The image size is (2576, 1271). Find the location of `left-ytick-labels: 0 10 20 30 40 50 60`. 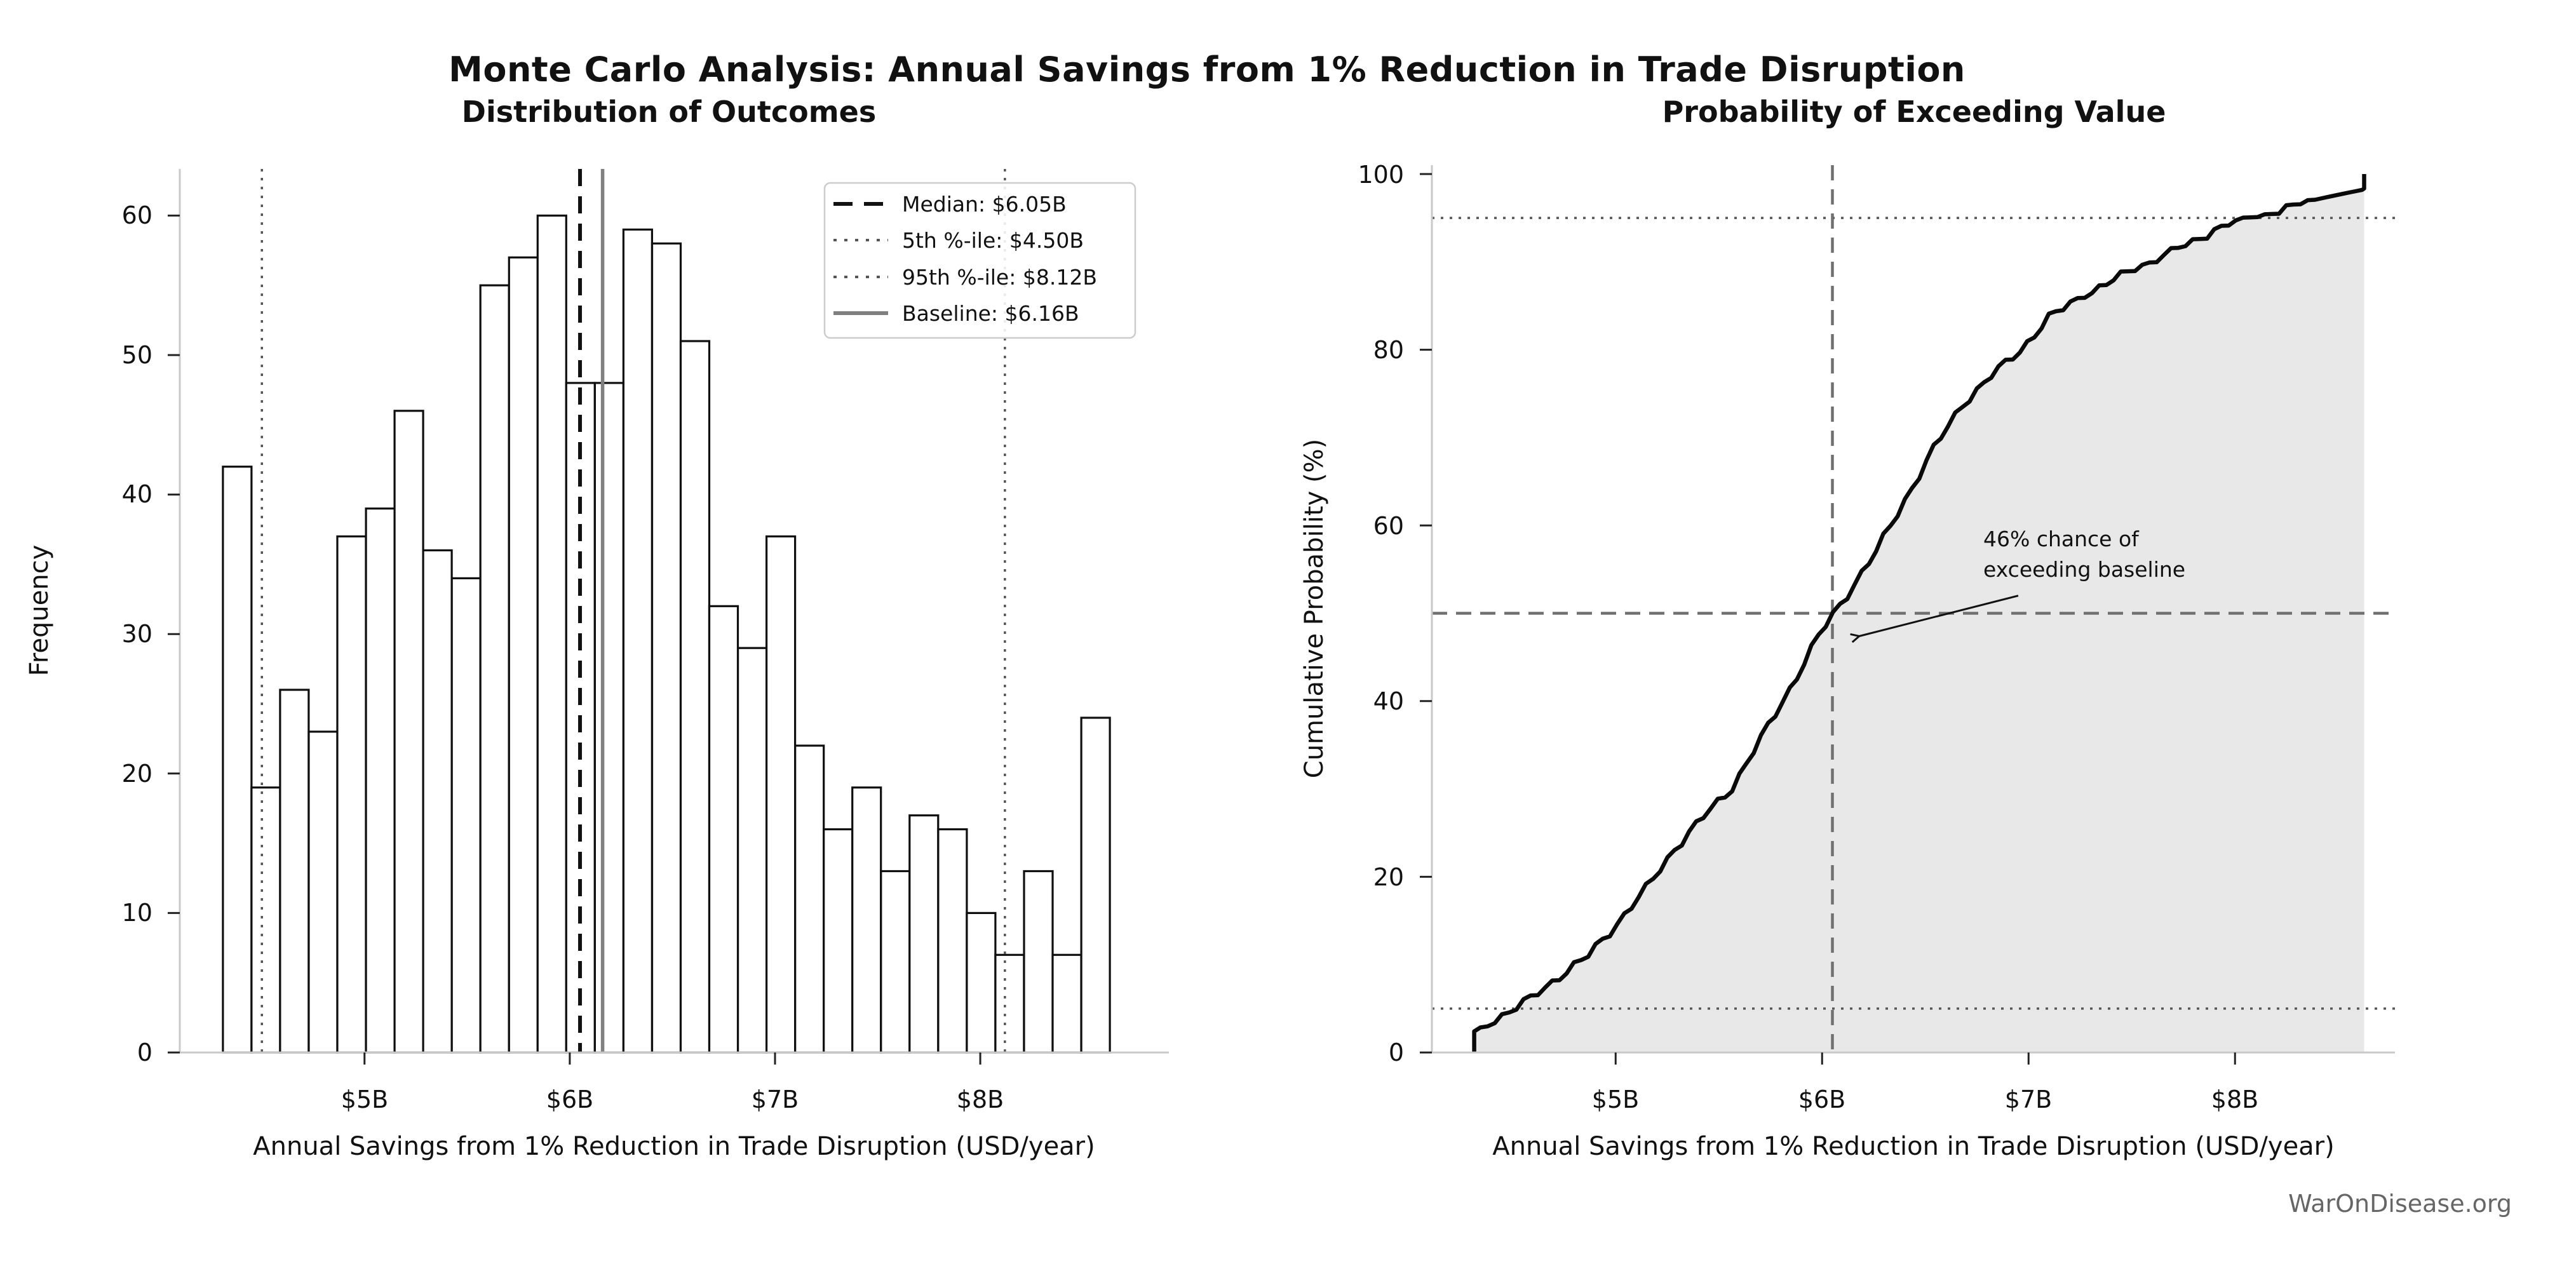

left-ytick-labels: 0 10 20 30 40 50 60 is located at coordinates (137, 633).